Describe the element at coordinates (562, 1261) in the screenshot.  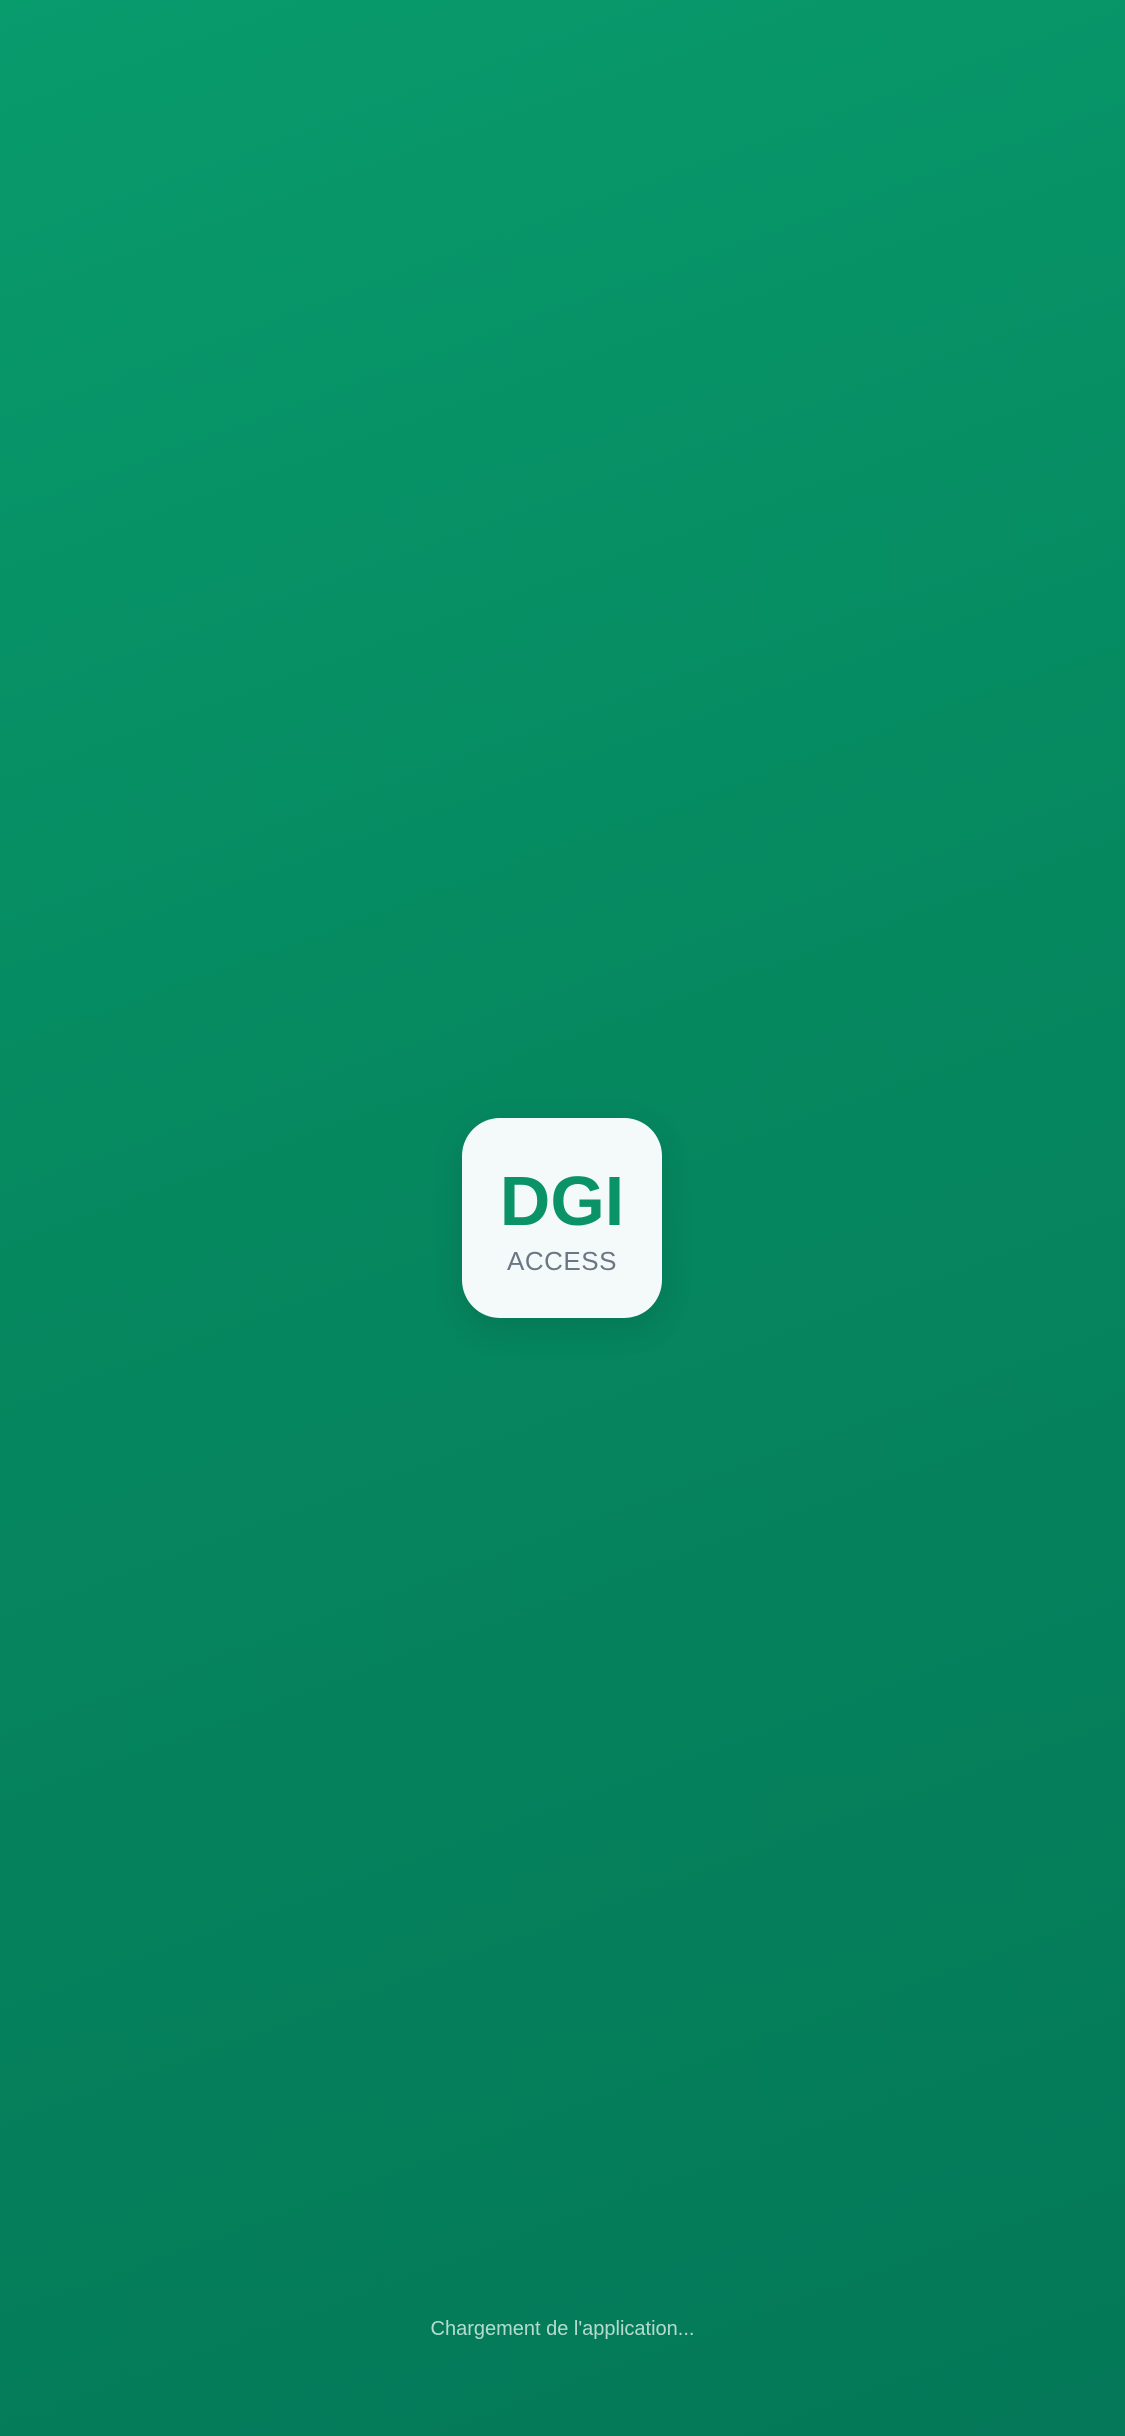
I see `logo-subtitle: ACCESS` at that location.